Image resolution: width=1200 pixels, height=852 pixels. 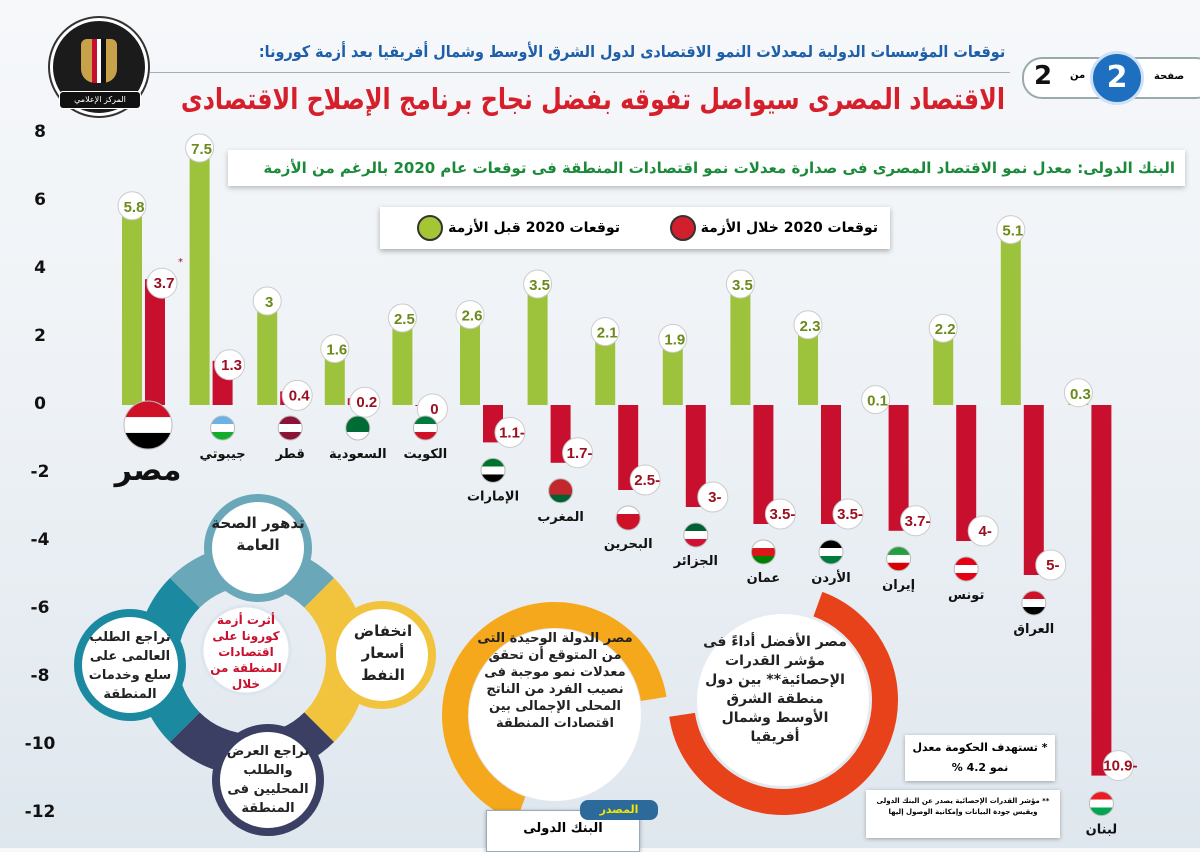 I want to click on divider, so click(x=580, y=72).